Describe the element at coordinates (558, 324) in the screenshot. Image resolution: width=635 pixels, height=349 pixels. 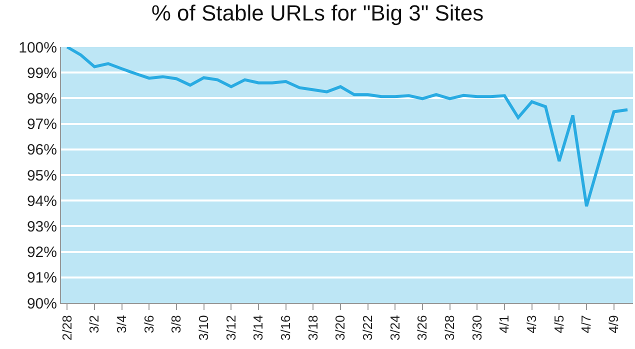
I see `x-tick-label: 4/5` at that location.